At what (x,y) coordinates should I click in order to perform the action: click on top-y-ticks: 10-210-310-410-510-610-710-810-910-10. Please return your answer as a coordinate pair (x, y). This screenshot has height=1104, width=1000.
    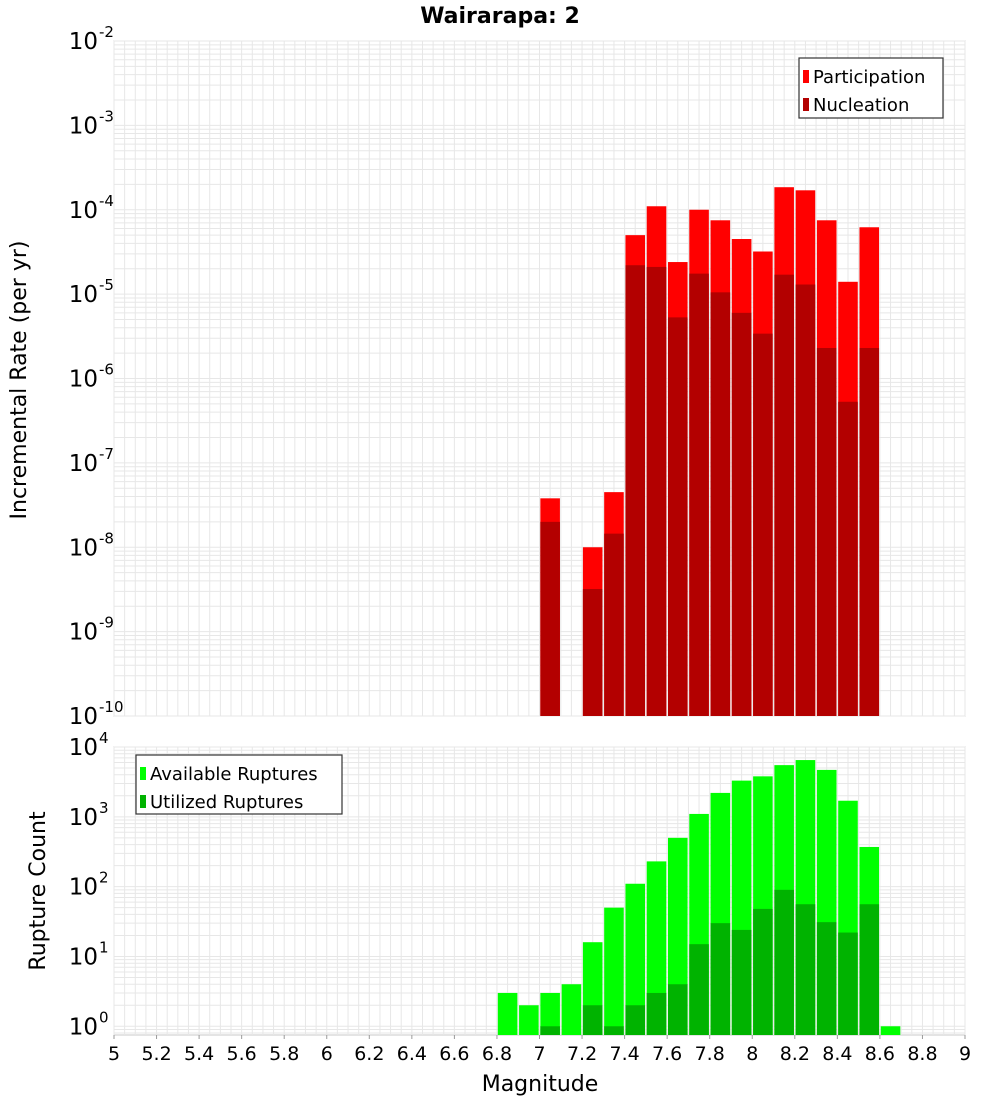
    Looking at the image, I should click on (96, 376).